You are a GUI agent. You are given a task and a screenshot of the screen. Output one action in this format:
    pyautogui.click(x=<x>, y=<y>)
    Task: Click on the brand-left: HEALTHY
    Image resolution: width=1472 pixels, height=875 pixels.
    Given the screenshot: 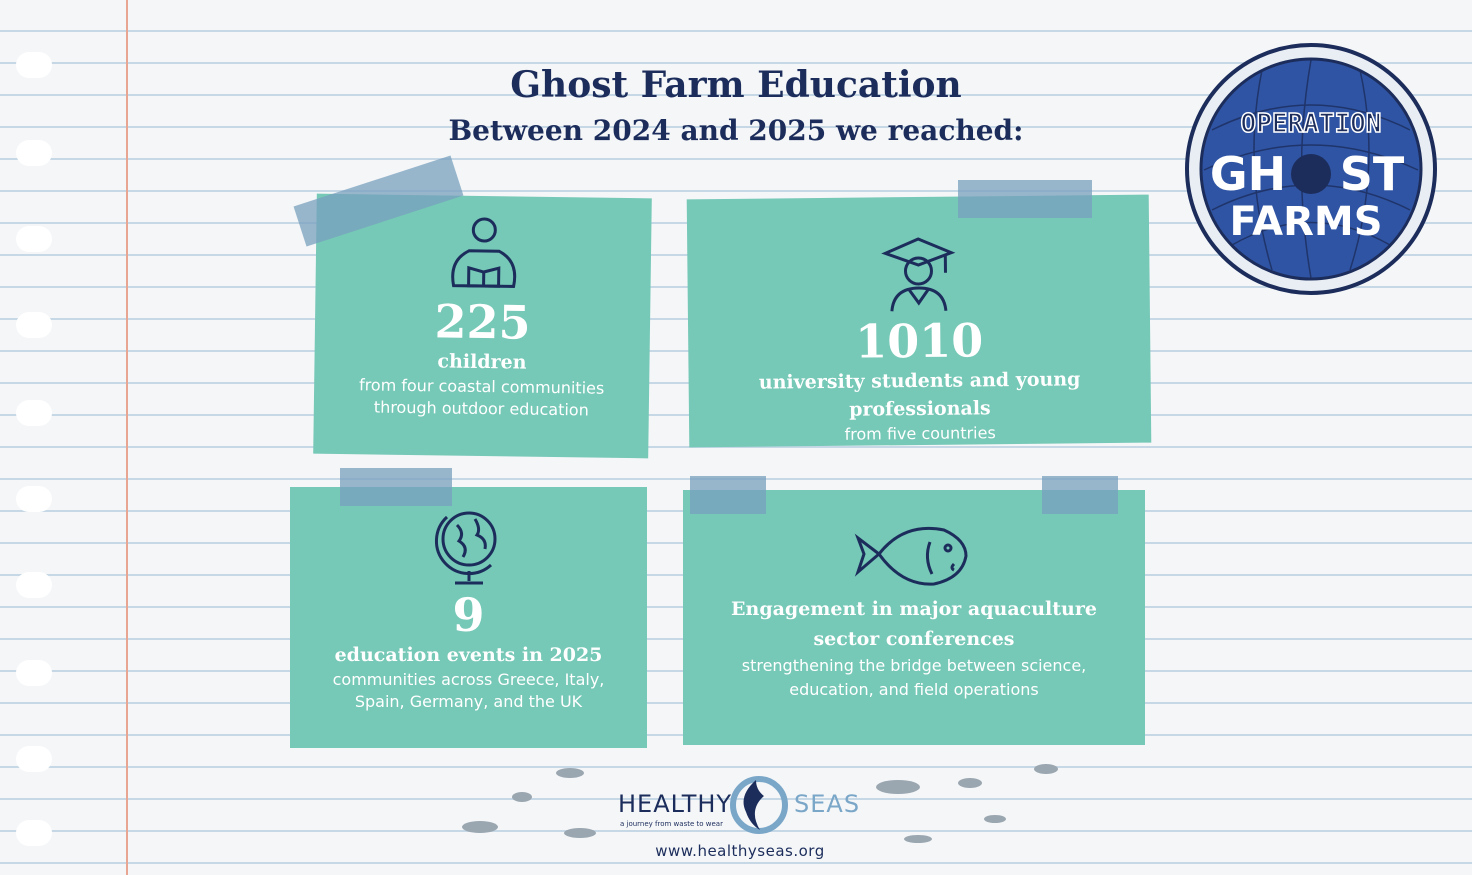 What is the action you would take?
    pyautogui.click(x=675, y=804)
    